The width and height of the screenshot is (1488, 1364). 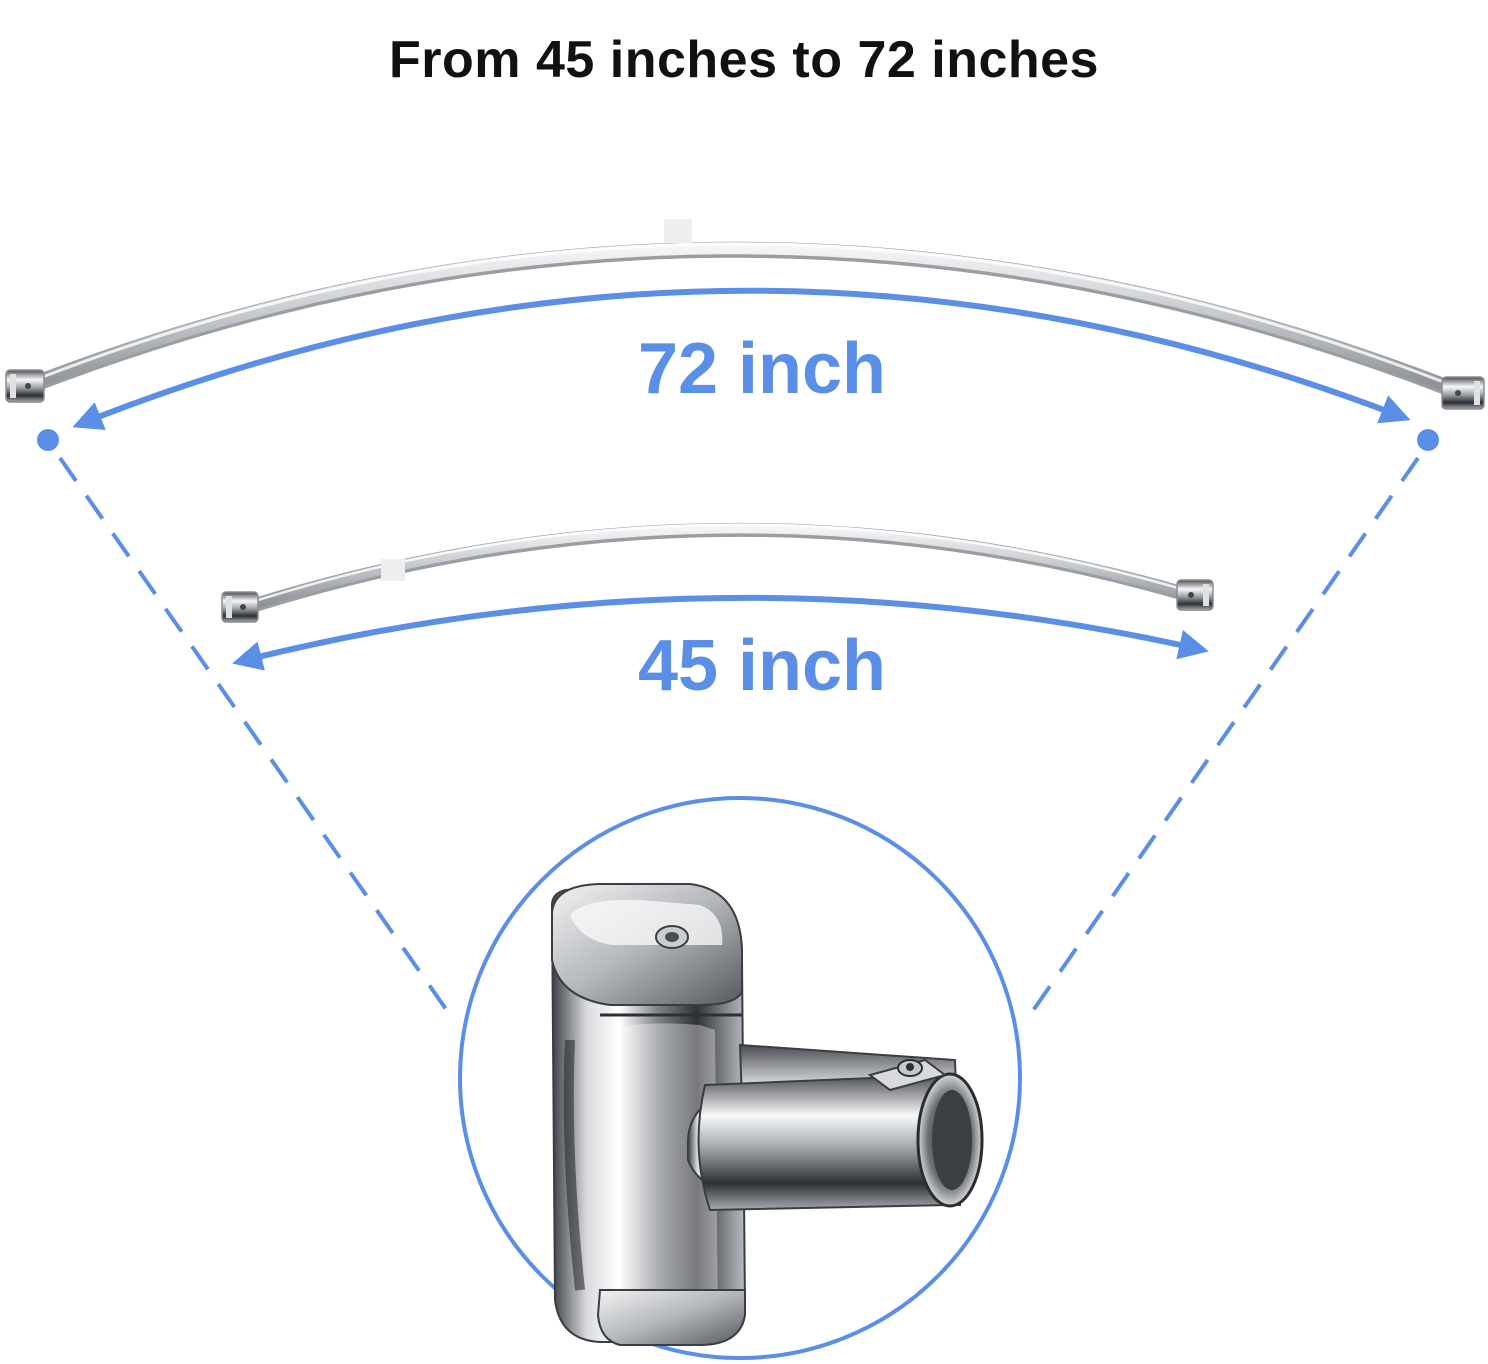 What do you see at coordinates (717, 572) in the screenshot?
I see `short-curved-rod` at bounding box center [717, 572].